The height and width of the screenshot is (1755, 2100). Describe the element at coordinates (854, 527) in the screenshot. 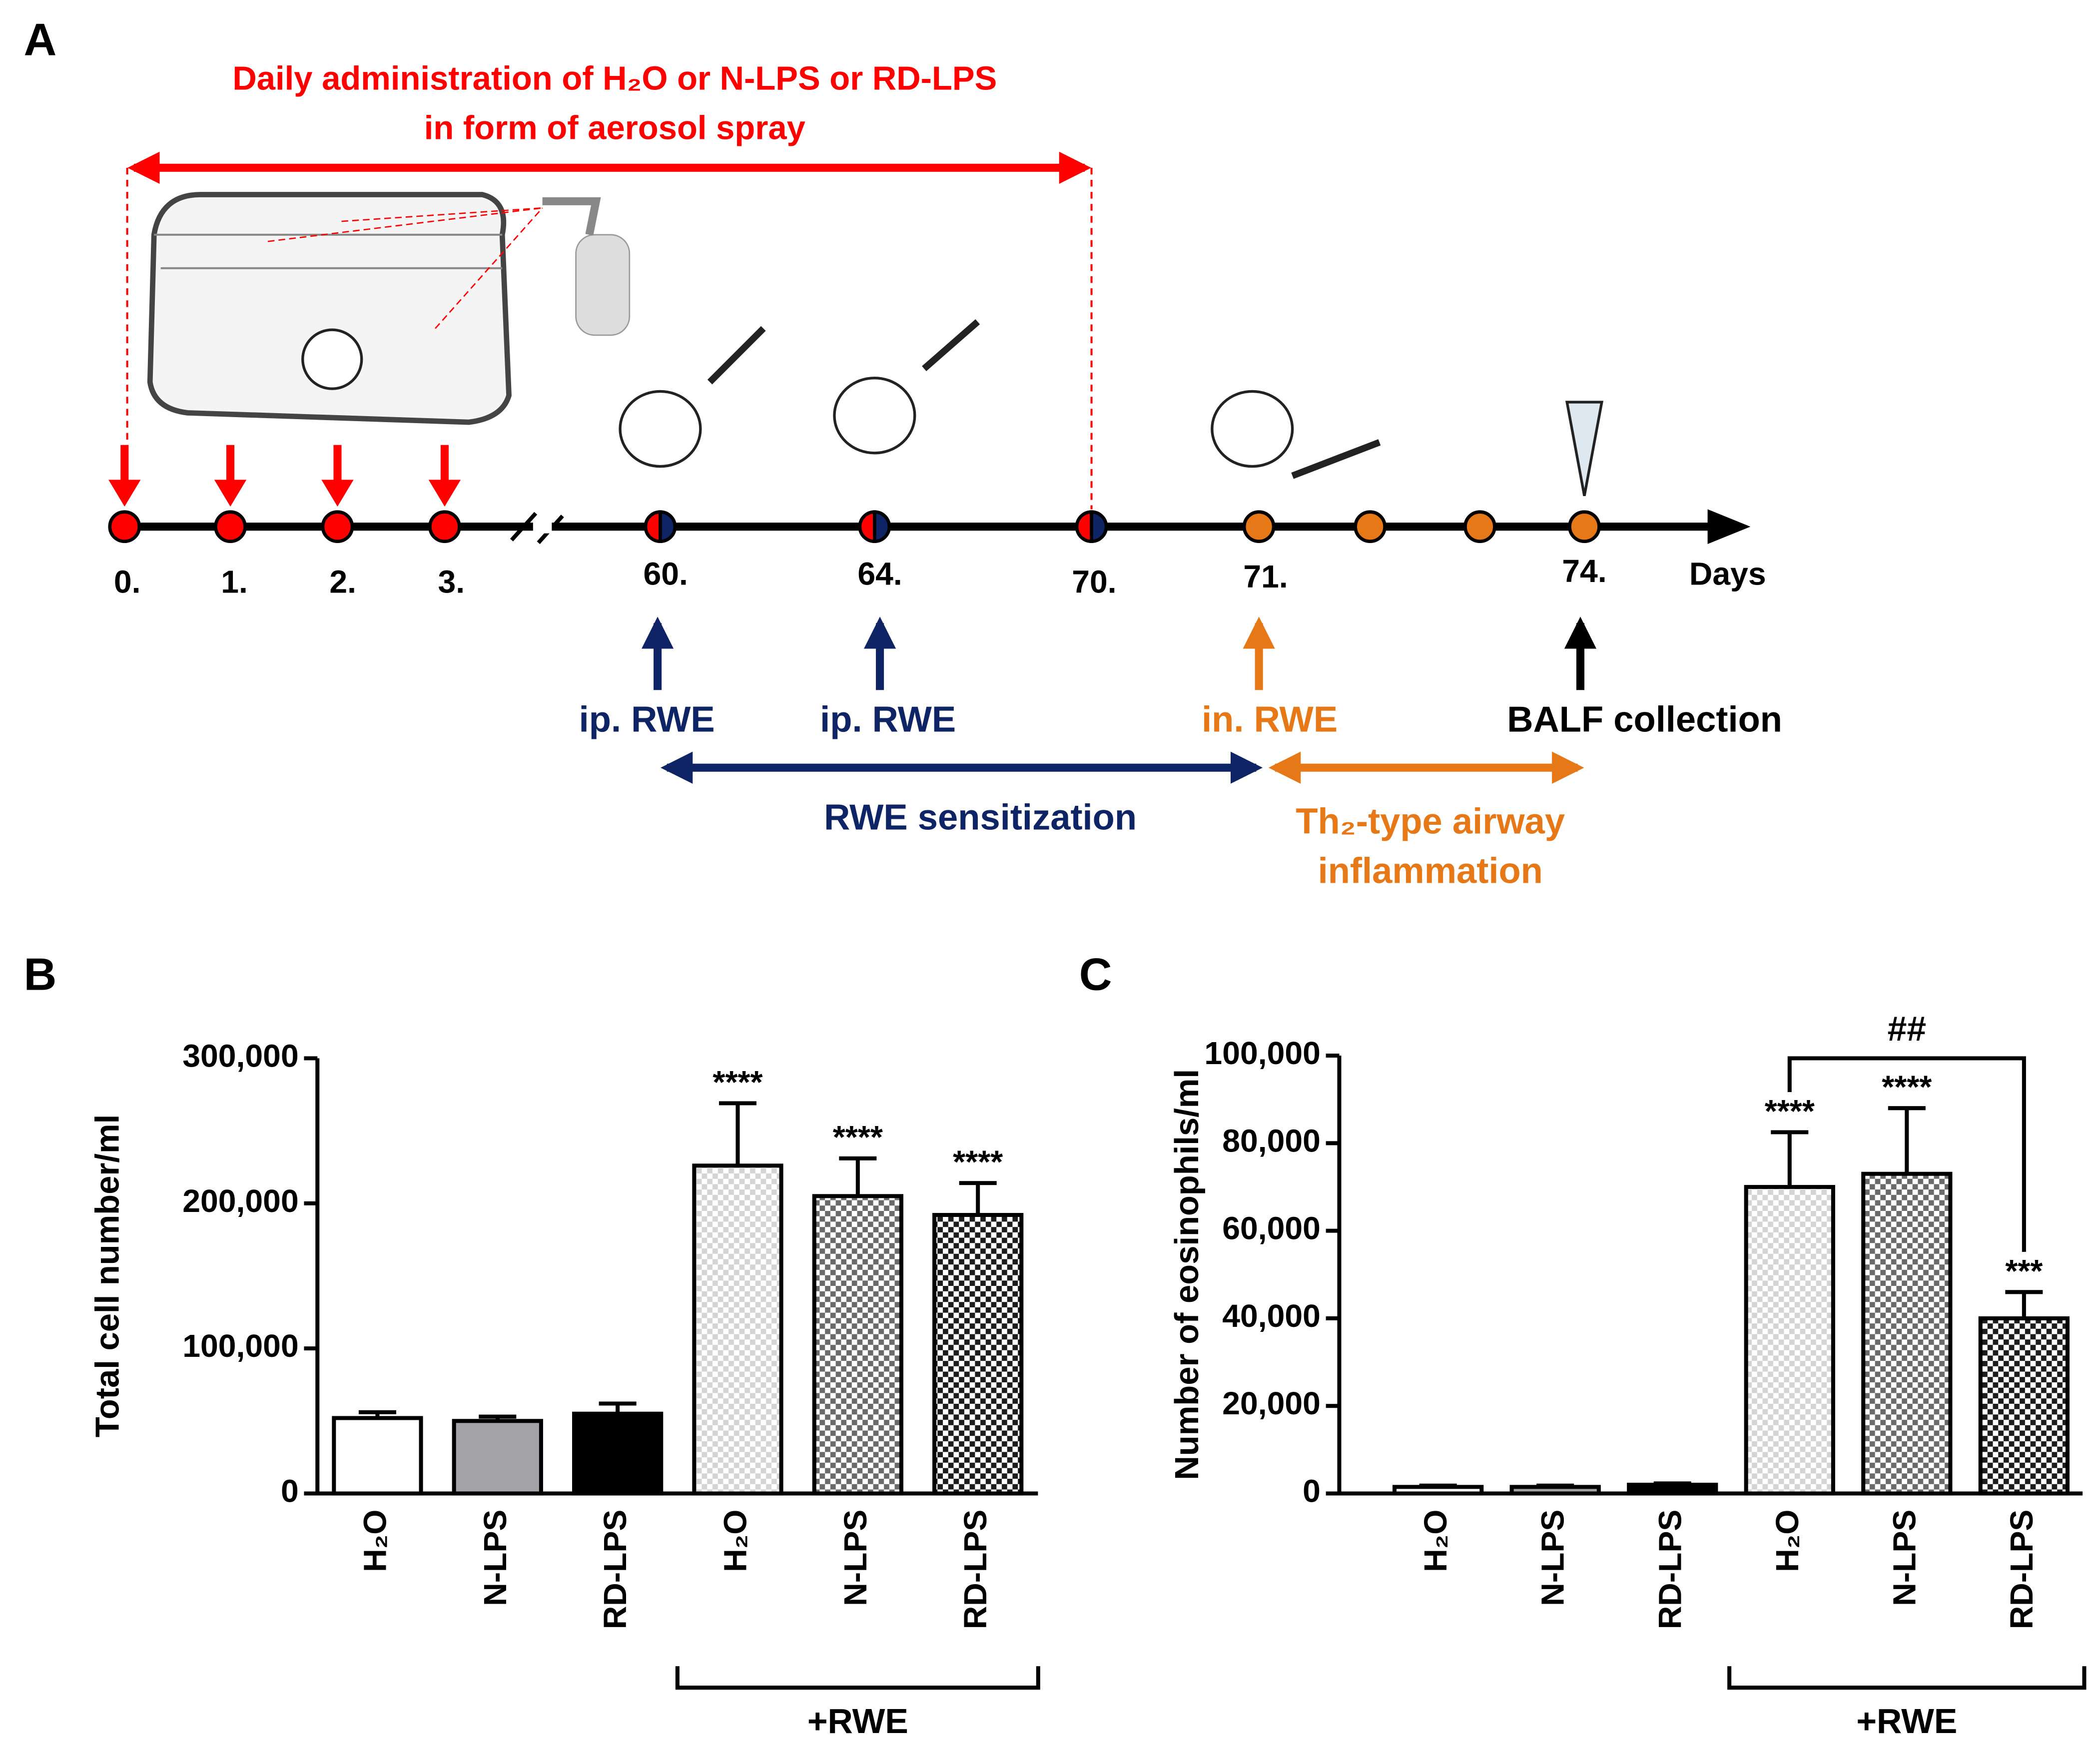

I see `timepoints` at that location.